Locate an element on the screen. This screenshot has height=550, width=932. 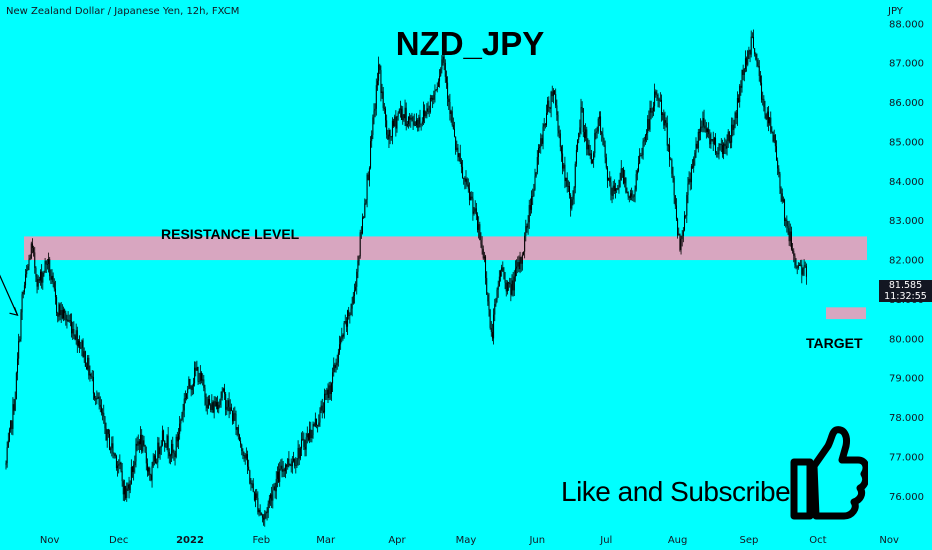
x-tick-label: Mar is located at coordinates (326, 540).